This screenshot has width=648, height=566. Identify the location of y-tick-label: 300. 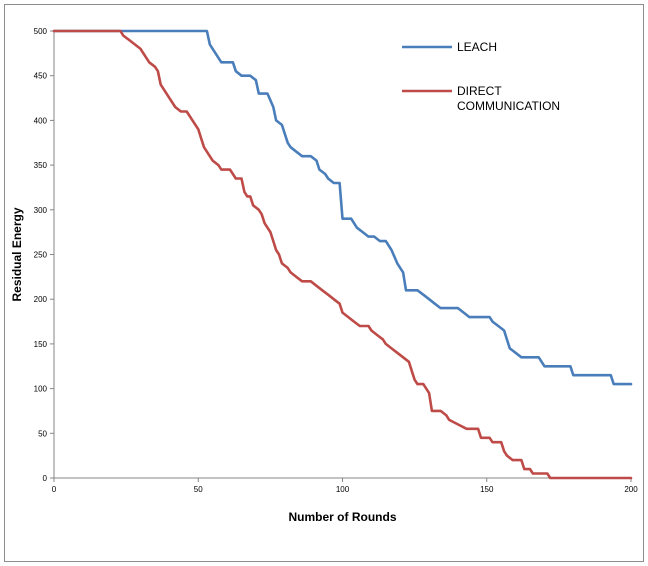
(41, 210).